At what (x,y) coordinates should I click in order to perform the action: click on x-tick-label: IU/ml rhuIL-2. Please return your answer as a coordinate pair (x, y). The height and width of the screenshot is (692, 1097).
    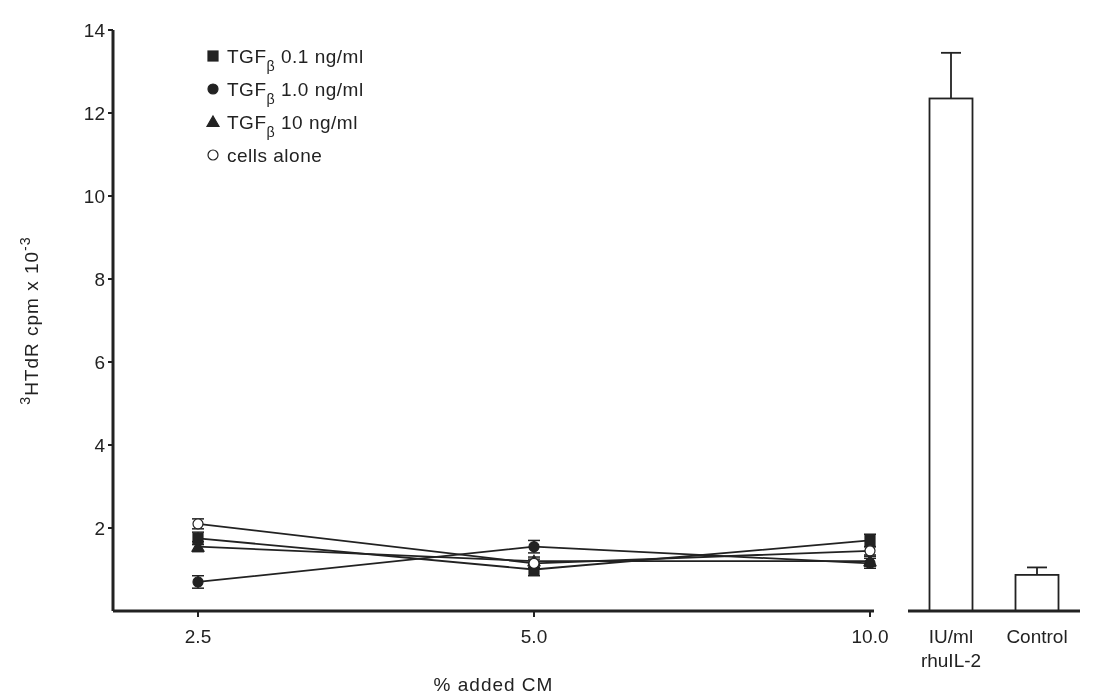
    Looking at the image, I should click on (951, 648).